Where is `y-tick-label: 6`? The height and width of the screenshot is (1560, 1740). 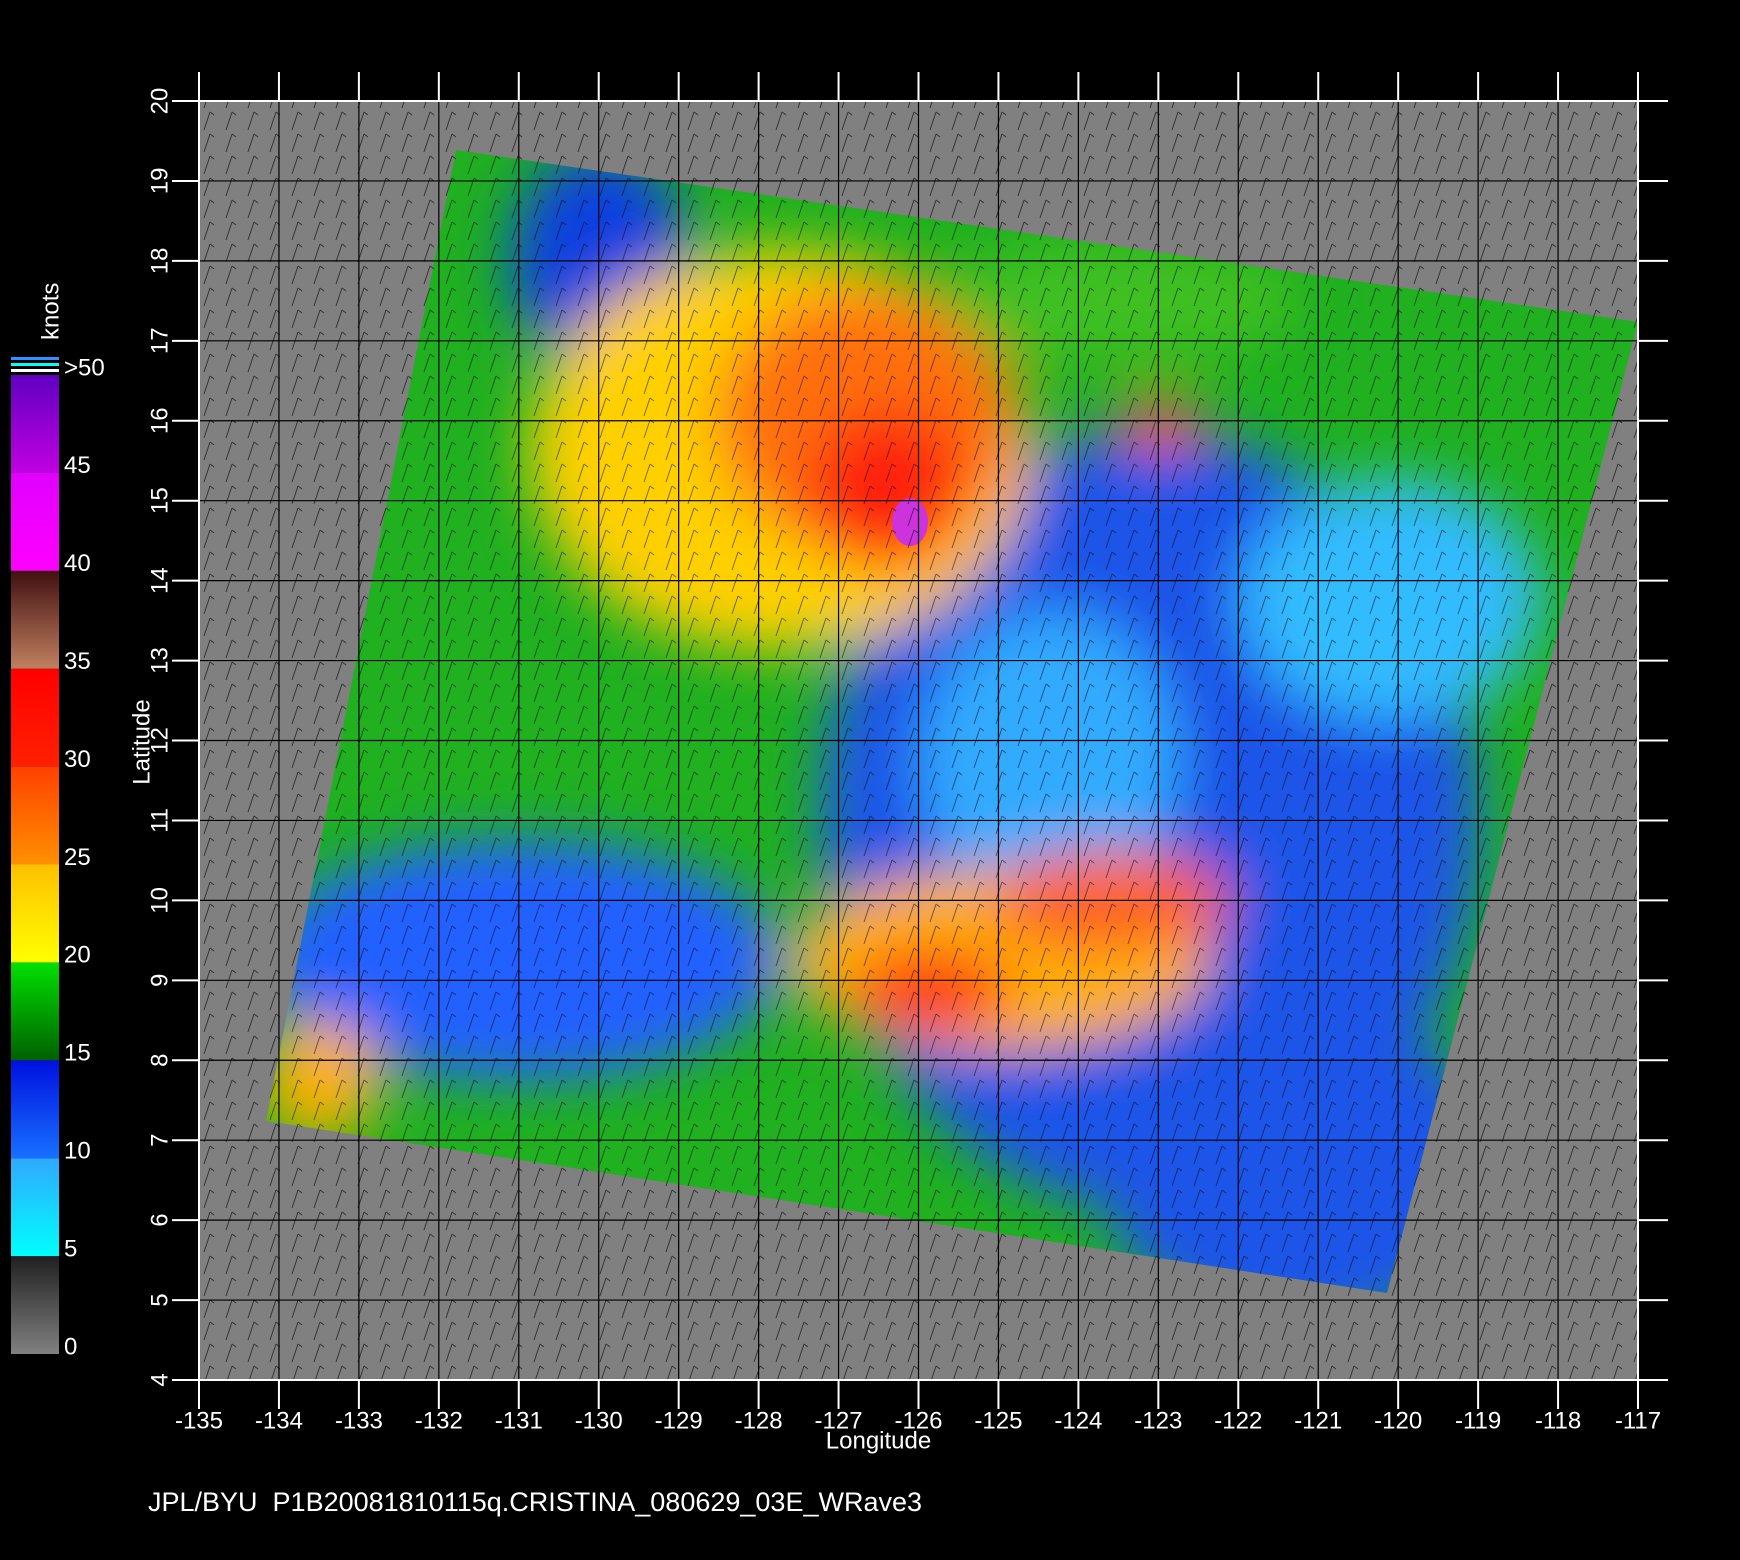 y-tick-label: 6 is located at coordinates (159, 1219).